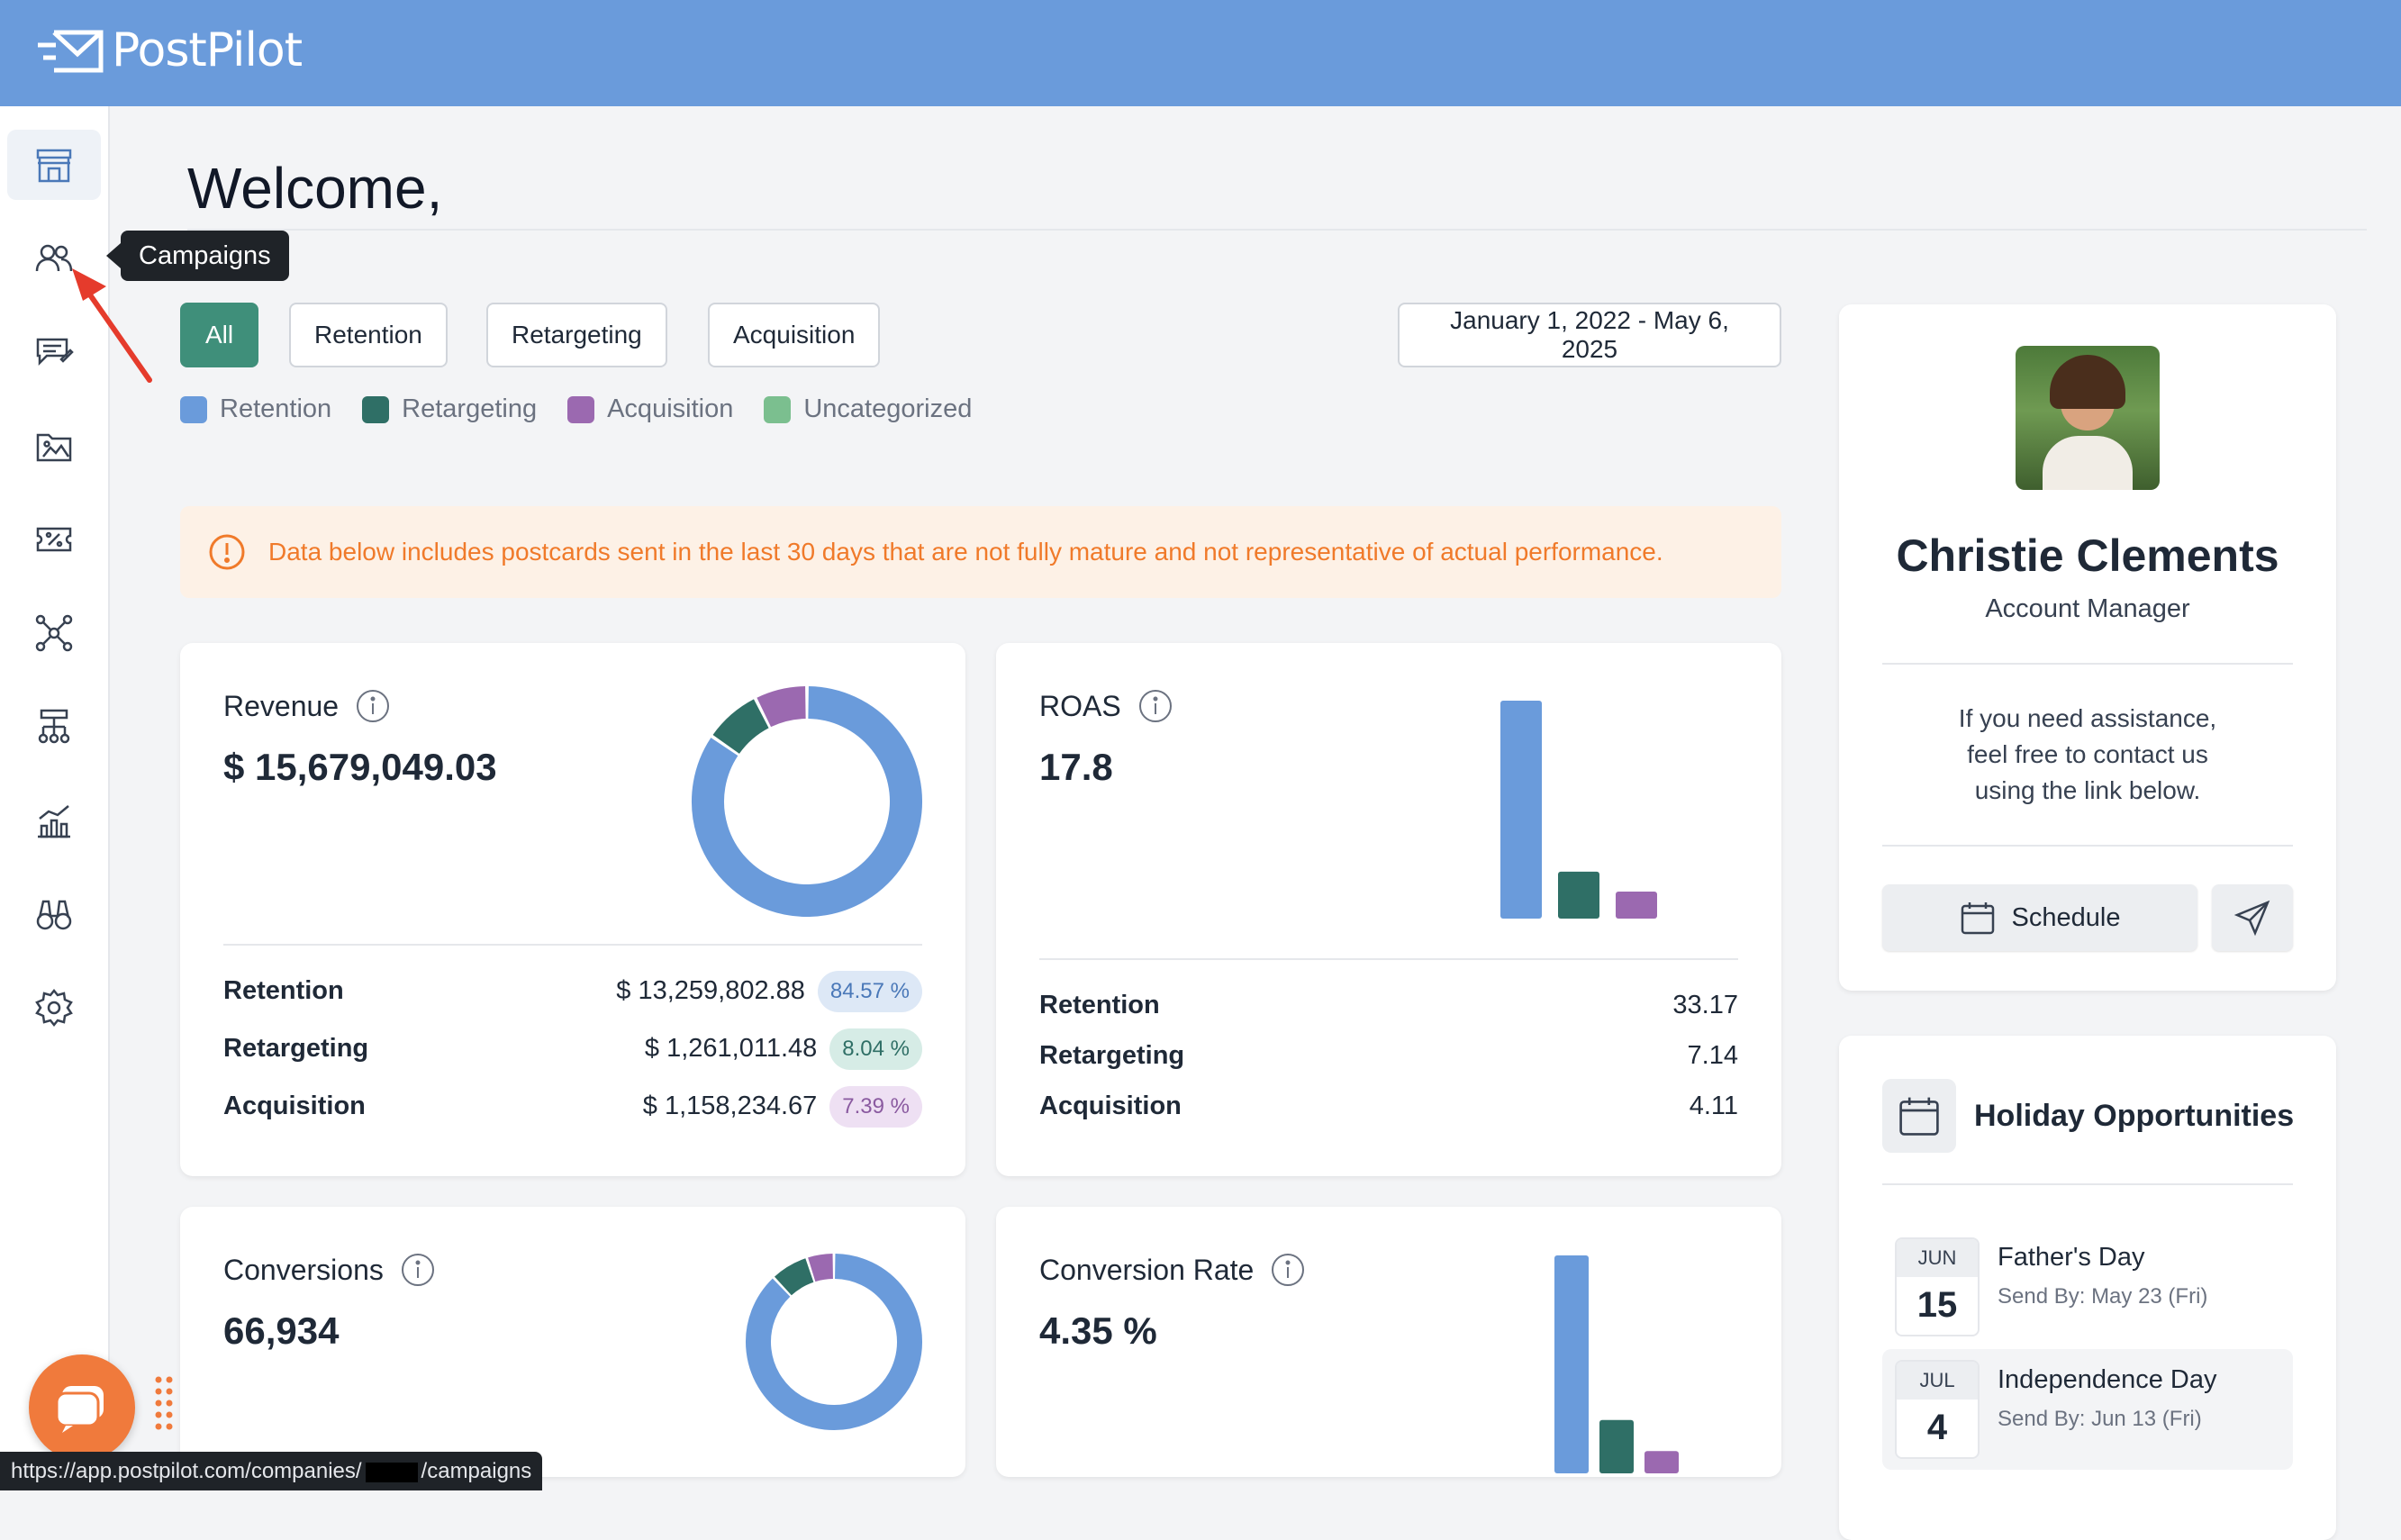  Describe the element at coordinates (710, 991) in the screenshot. I see `revenue-amount: $ 13,259,802.88` at that location.